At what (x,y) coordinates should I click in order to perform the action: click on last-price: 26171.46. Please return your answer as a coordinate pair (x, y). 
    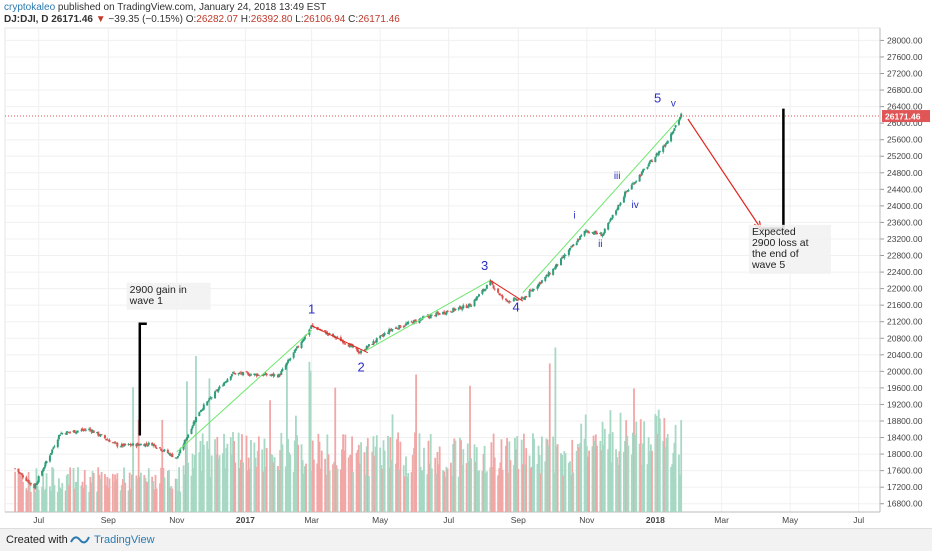
    Looking at the image, I should click on (72, 19).